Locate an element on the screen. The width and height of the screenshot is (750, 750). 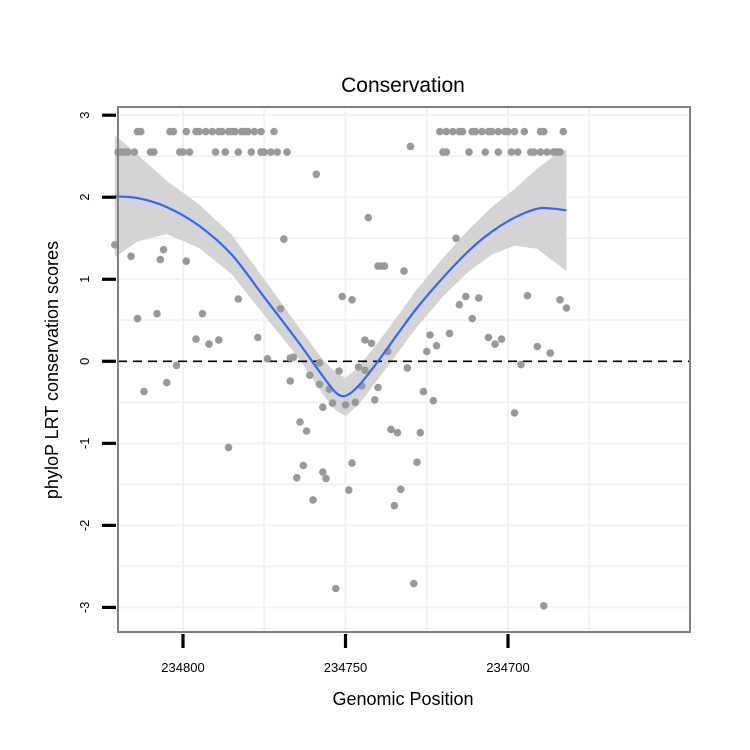
y-tick-label: 2 is located at coordinates (84, 197).